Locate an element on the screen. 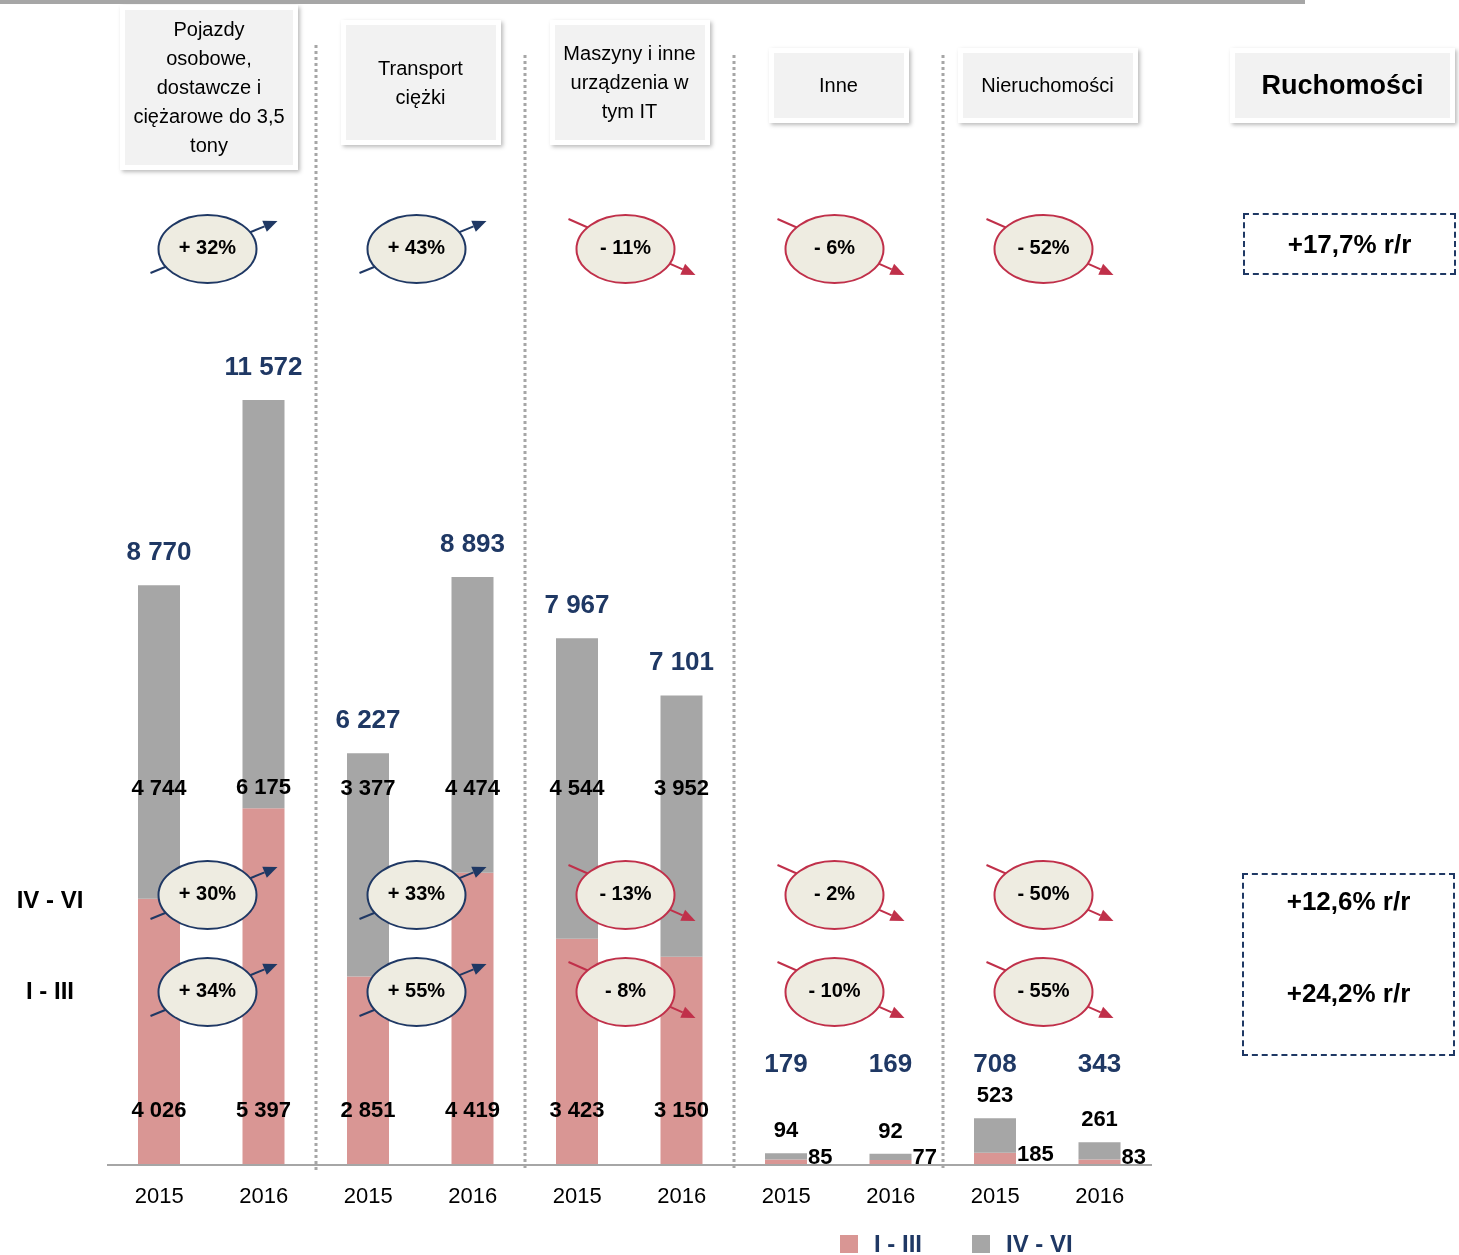 The width and height of the screenshot is (1459, 1255). text: Nieruchomości is located at coordinates (1047, 85).